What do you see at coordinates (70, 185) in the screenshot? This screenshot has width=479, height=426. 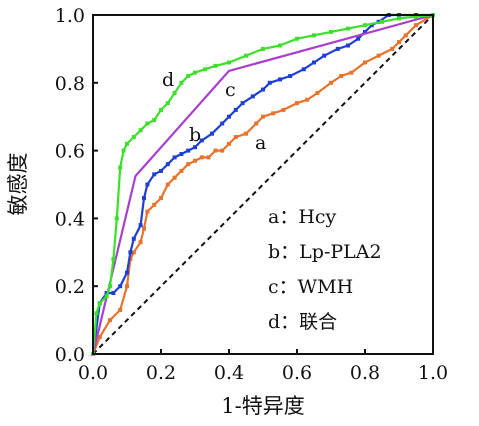 I see `y-tick-labels: 0.0 0.2 0.4 0.6 0.8 1.0` at bounding box center [70, 185].